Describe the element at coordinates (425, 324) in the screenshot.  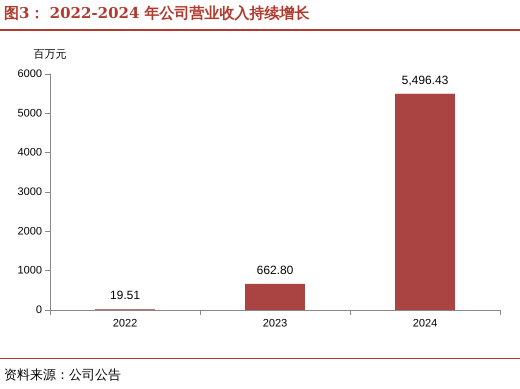
I see `x-tick-label: 2024` at that location.